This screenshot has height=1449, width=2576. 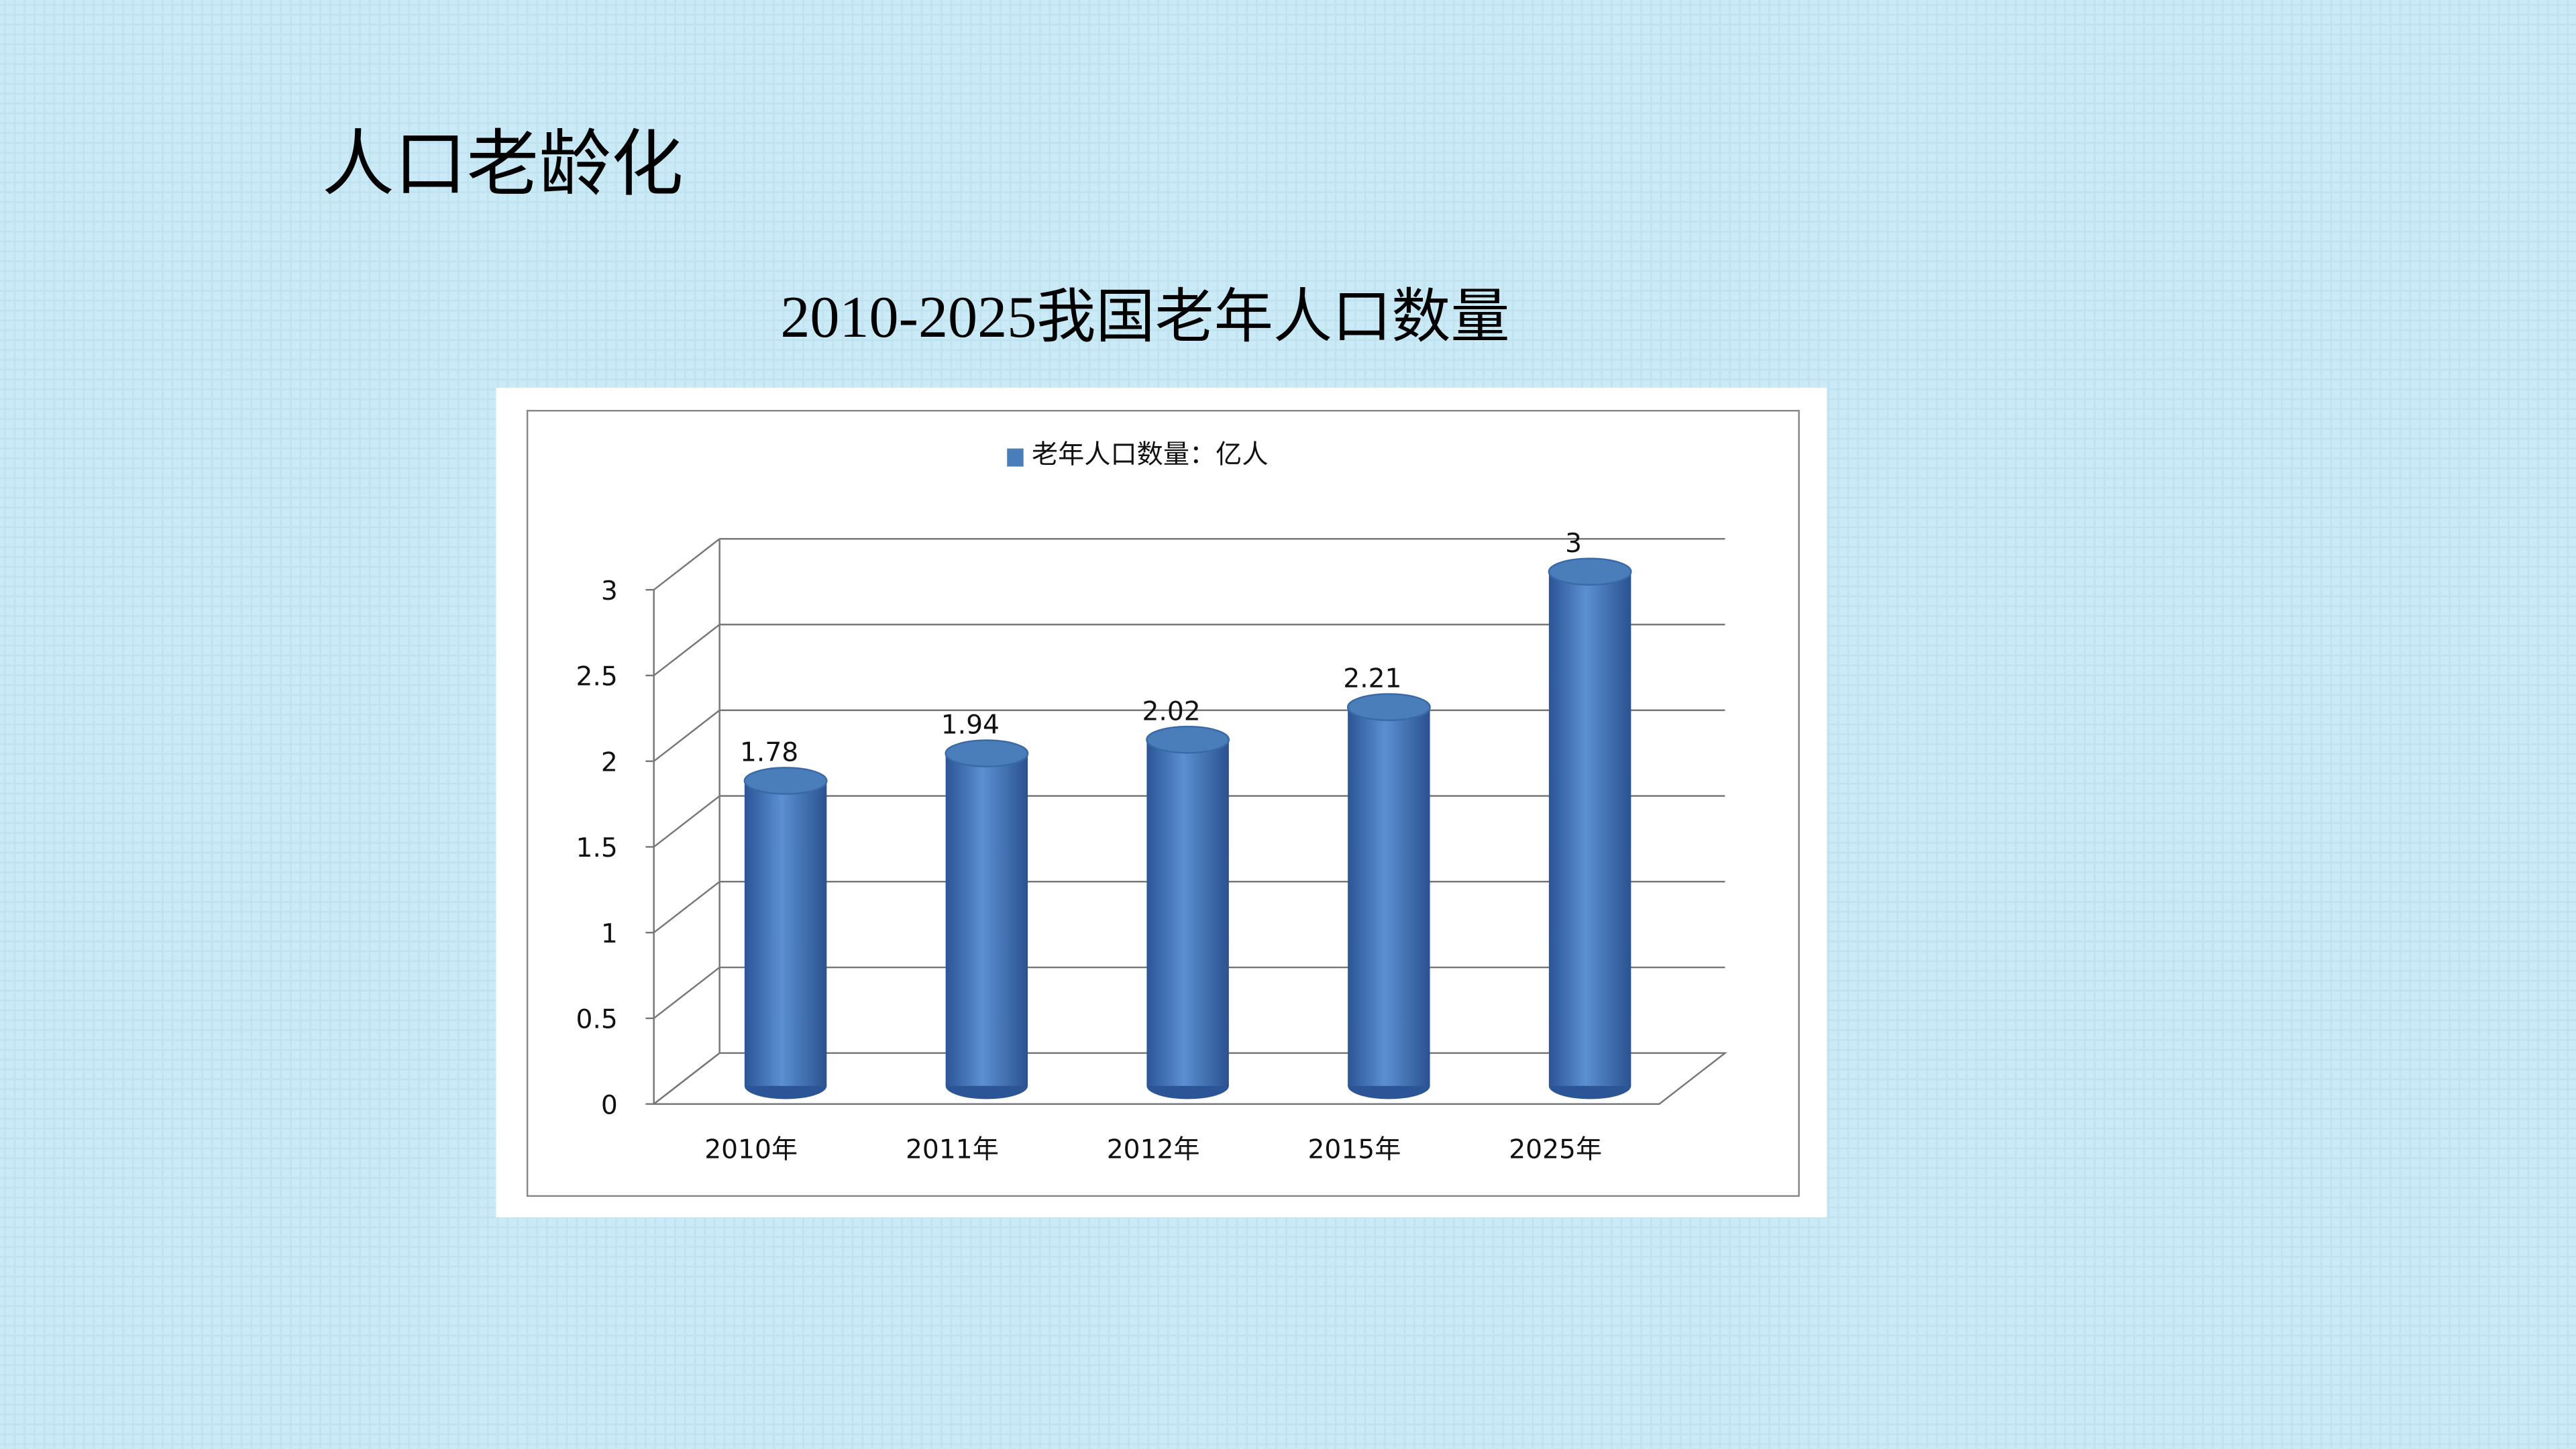 What do you see at coordinates (1015, 457) in the screenshot?
I see `legend-swatch` at bounding box center [1015, 457].